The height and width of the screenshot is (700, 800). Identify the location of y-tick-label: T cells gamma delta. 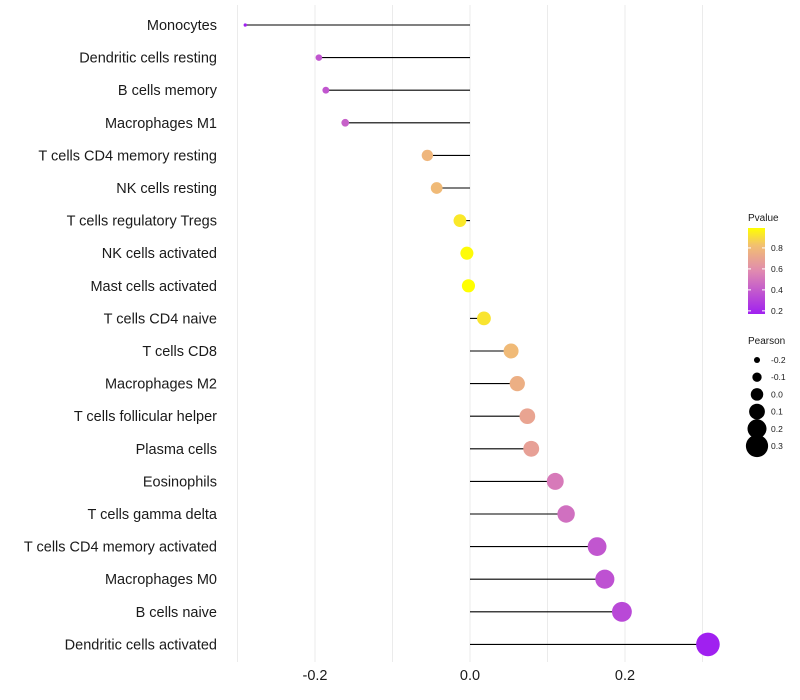
(153, 515).